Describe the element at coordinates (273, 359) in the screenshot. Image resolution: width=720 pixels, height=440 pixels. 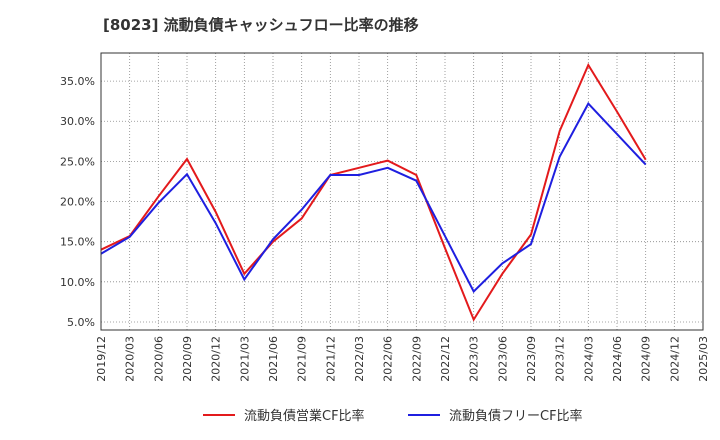
I see `x-tick-label: 2021/06` at that location.